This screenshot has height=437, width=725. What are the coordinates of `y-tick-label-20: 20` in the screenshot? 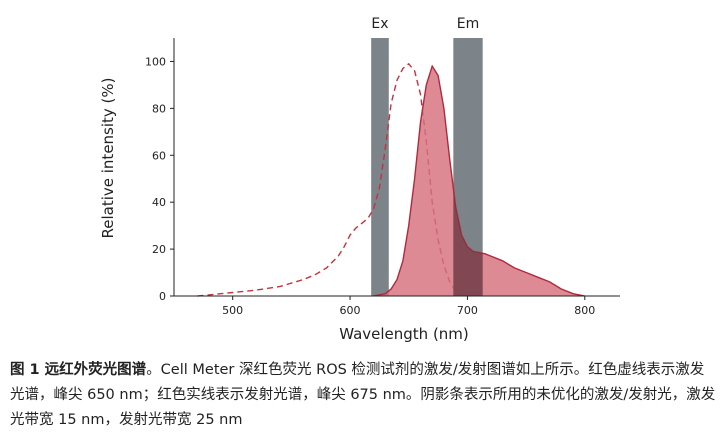 It's located at (159, 249).